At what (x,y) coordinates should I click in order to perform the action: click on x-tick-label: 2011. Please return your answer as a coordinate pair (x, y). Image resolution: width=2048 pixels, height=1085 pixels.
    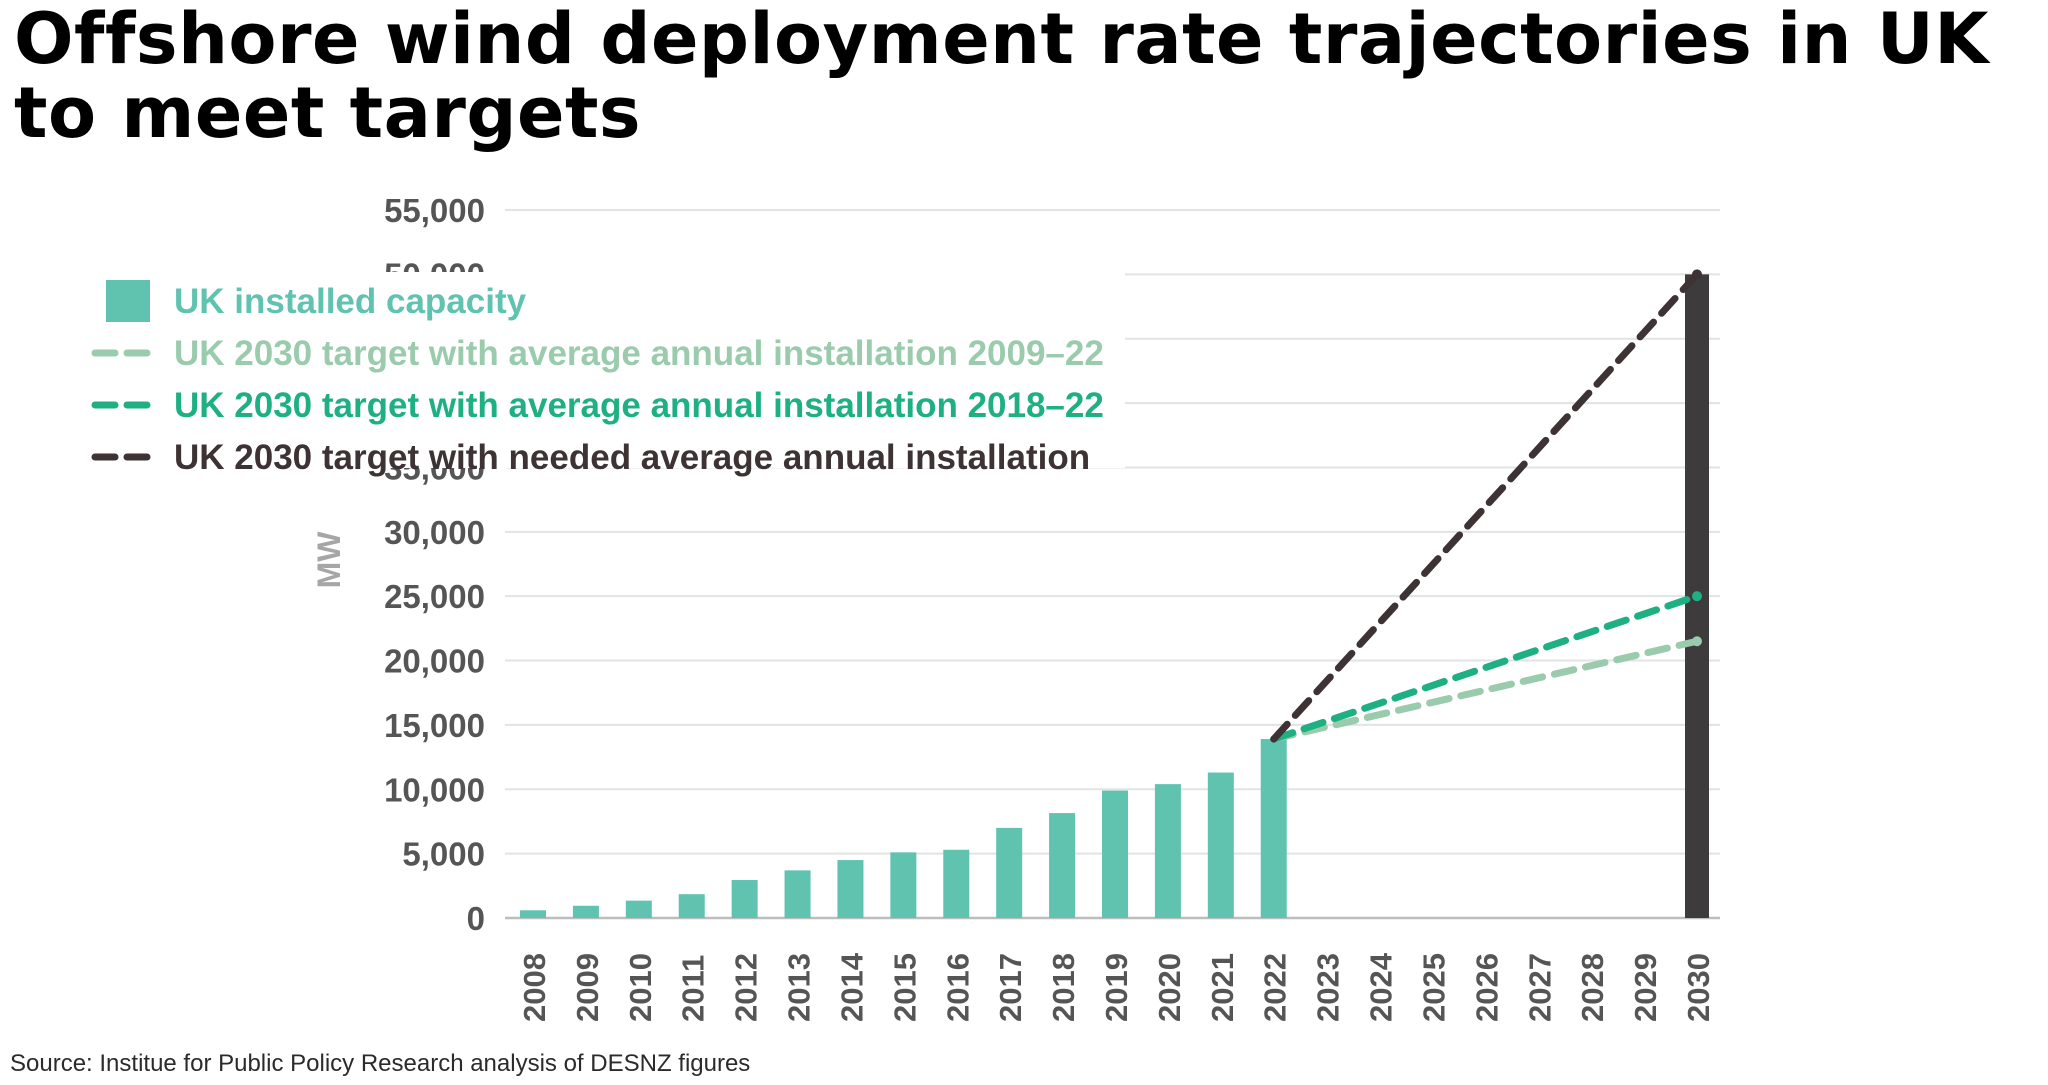
    Looking at the image, I should click on (693, 988).